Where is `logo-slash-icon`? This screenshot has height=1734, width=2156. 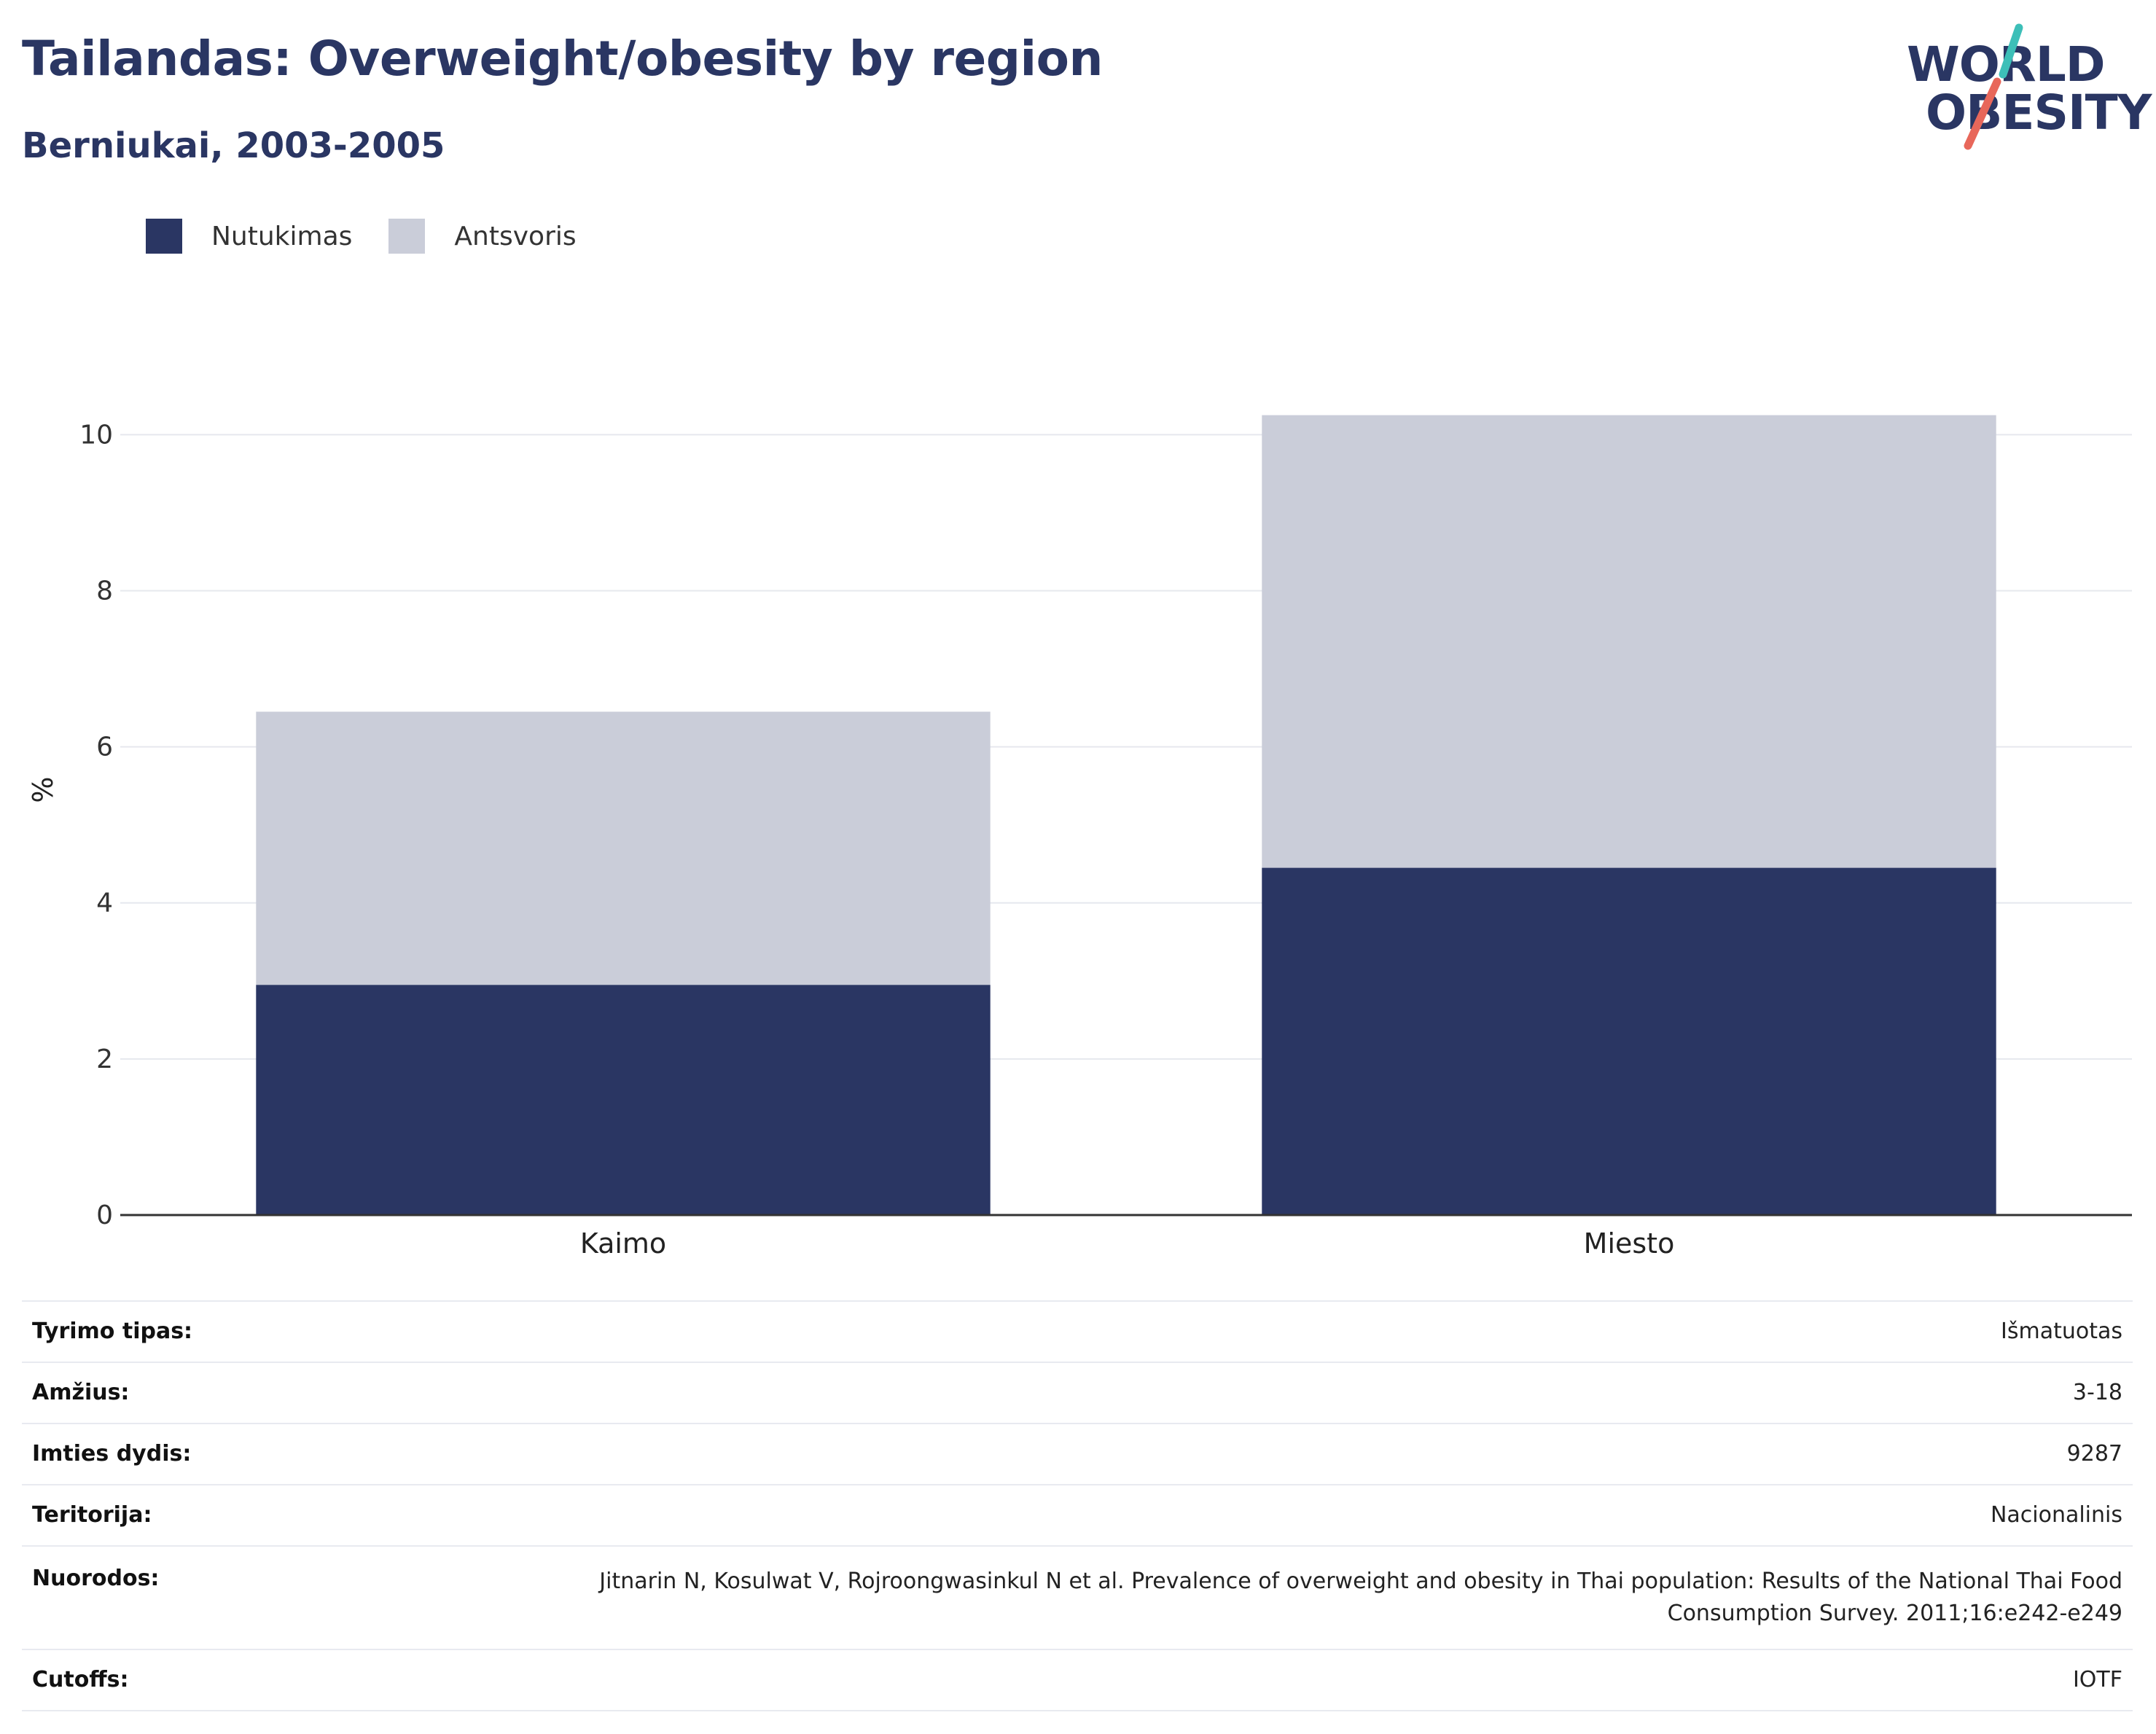 logo-slash-icon is located at coordinates (1994, 86).